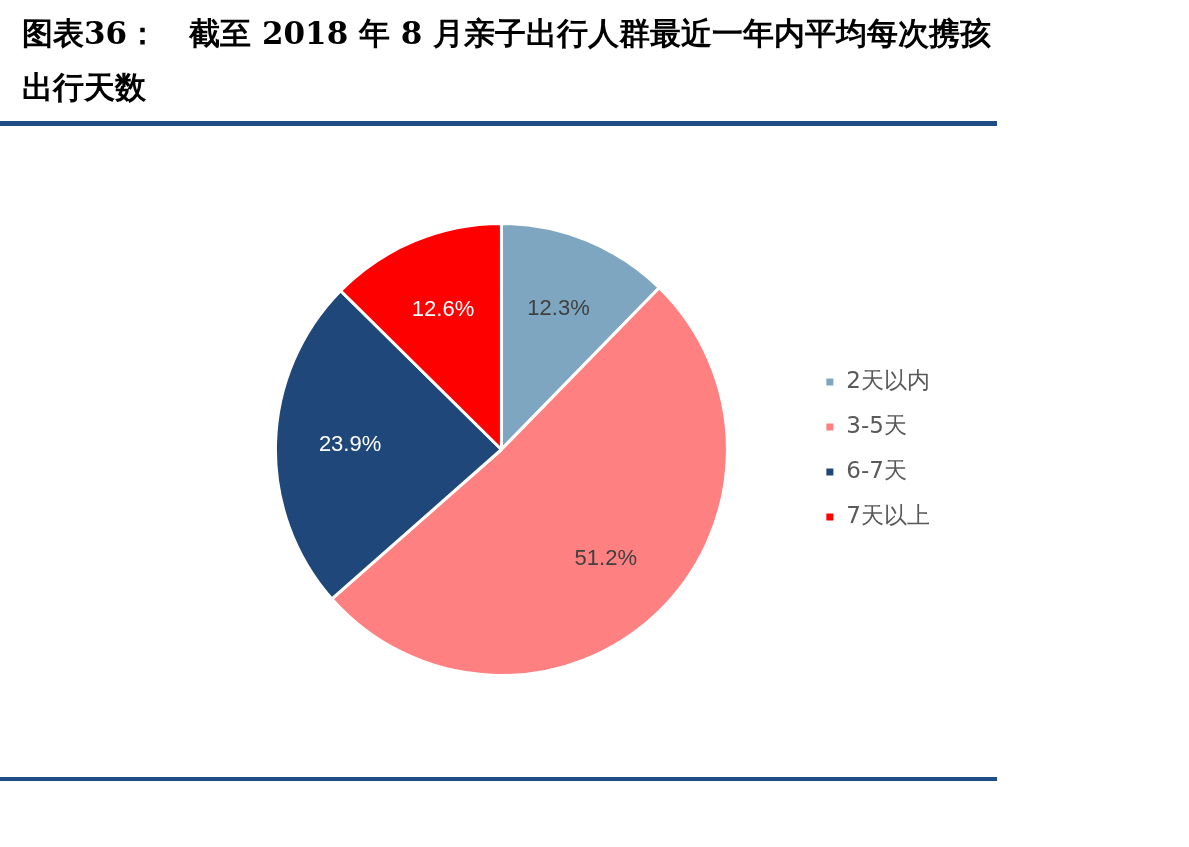 The width and height of the screenshot is (1189, 847). I want to click on legend-label: 2天以内, so click(888, 379).